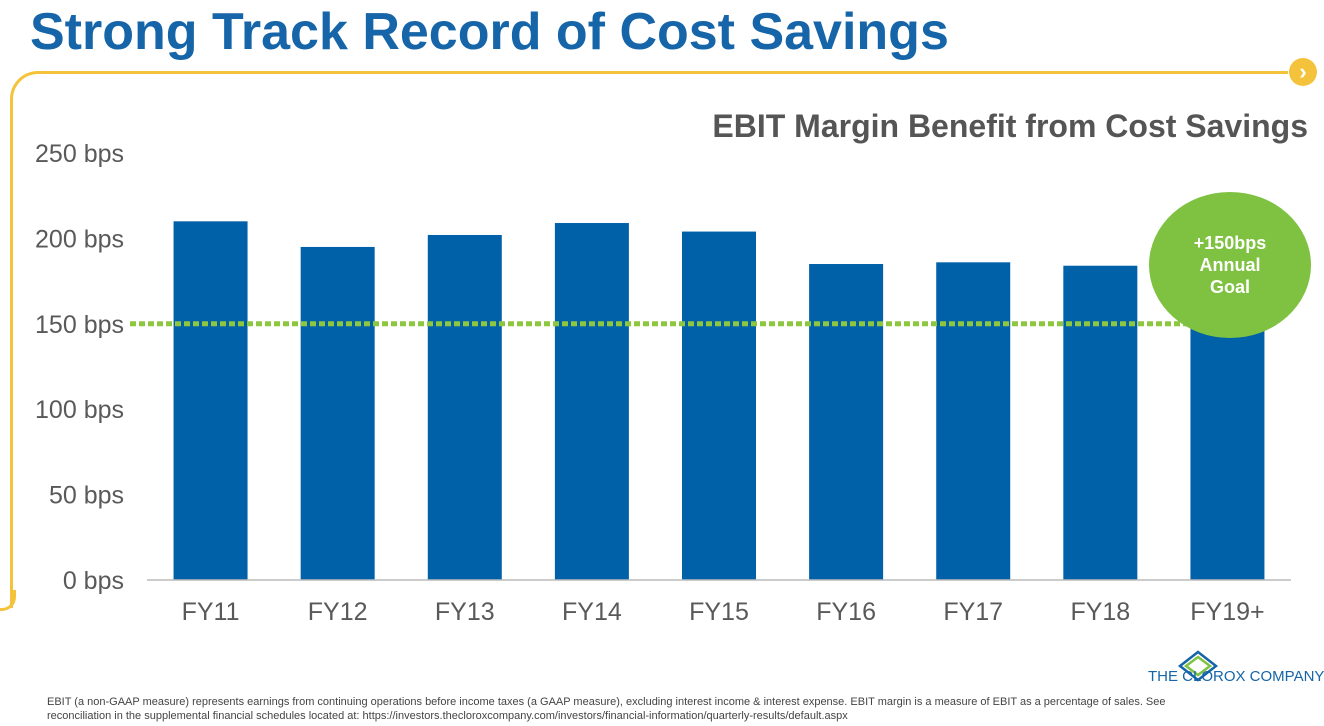 The image size is (1324, 726). I want to click on y-tick-label: 100 bps, so click(79, 410).